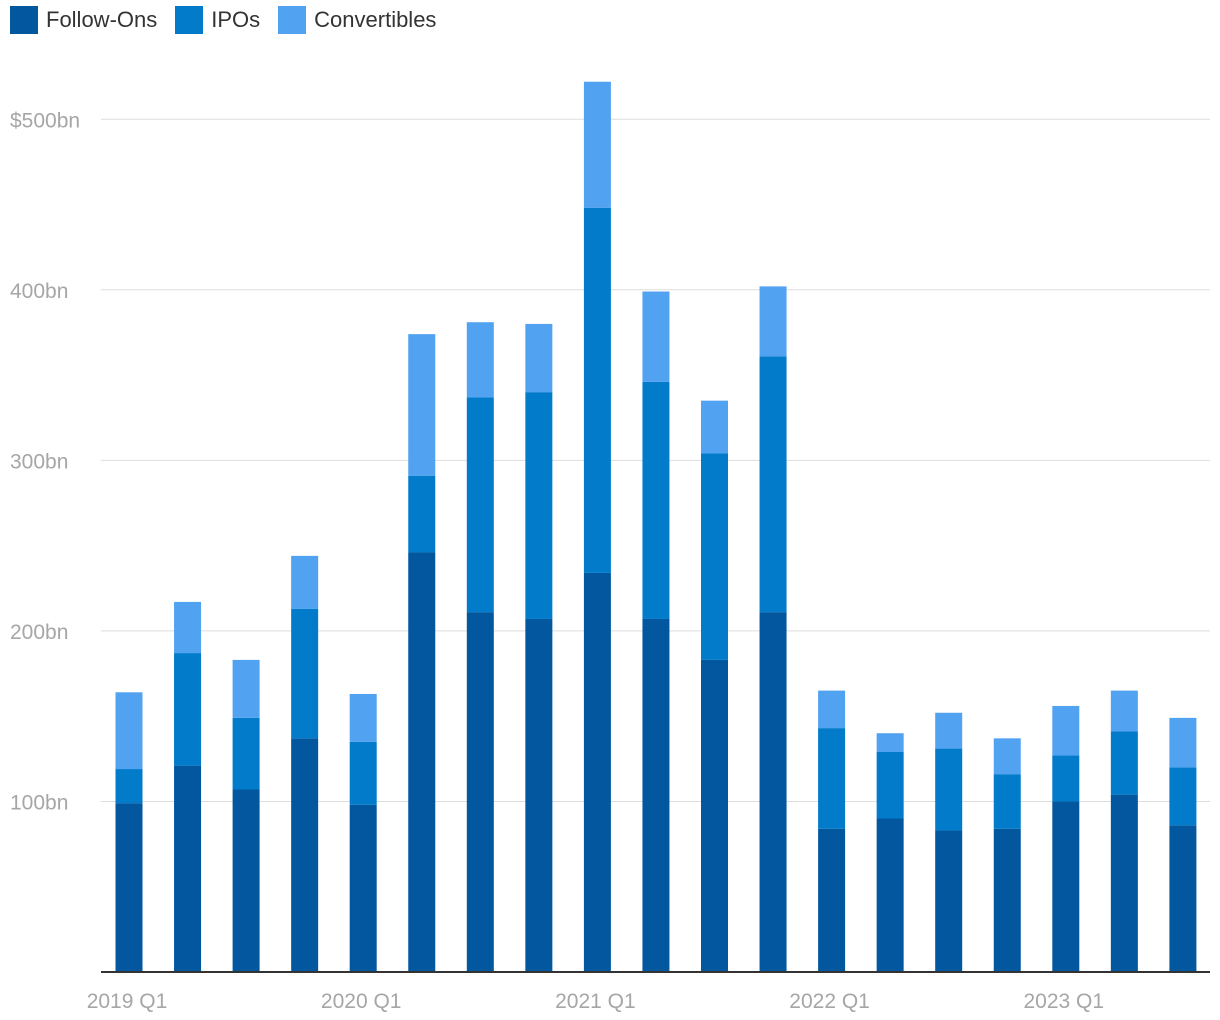  Describe the element at coordinates (127, 1001) in the screenshot. I see `x-tick-label: 2019 Q1` at that location.